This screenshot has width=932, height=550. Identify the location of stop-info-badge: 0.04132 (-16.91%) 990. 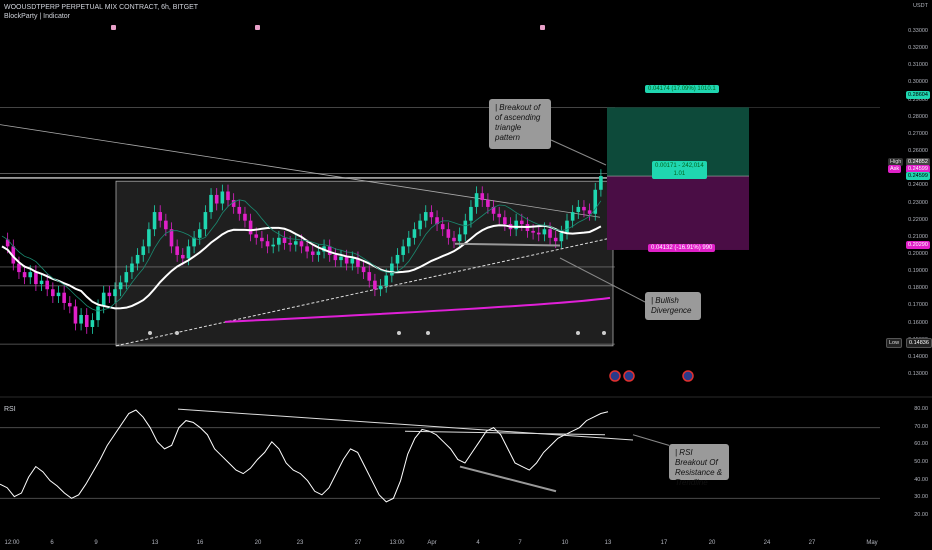
(682, 248).